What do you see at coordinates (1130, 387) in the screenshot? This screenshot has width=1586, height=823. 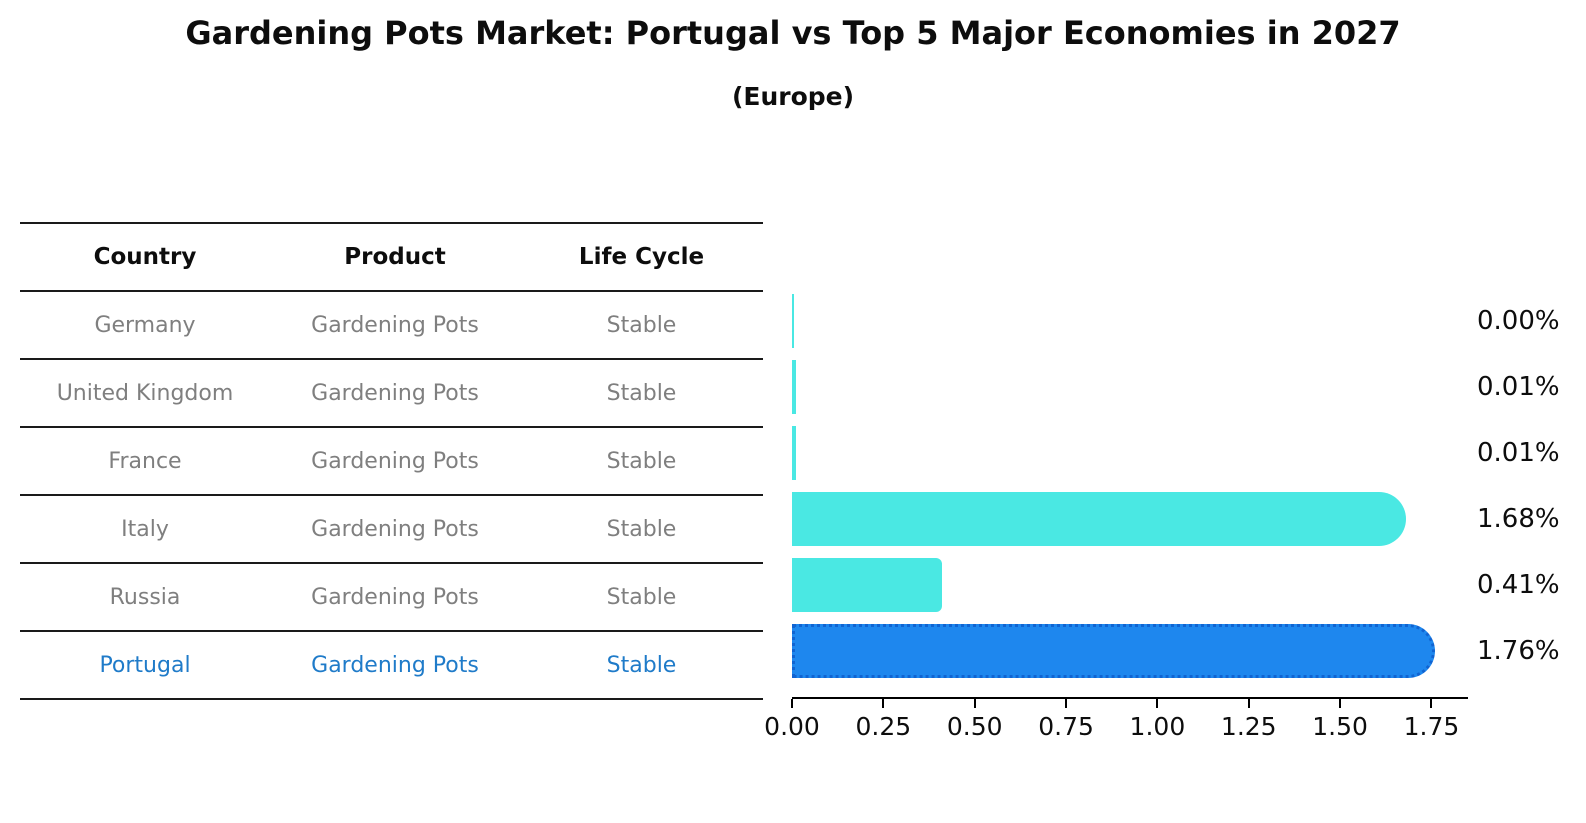 I see `bar-row-united-kingdom` at bounding box center [1130, 387].